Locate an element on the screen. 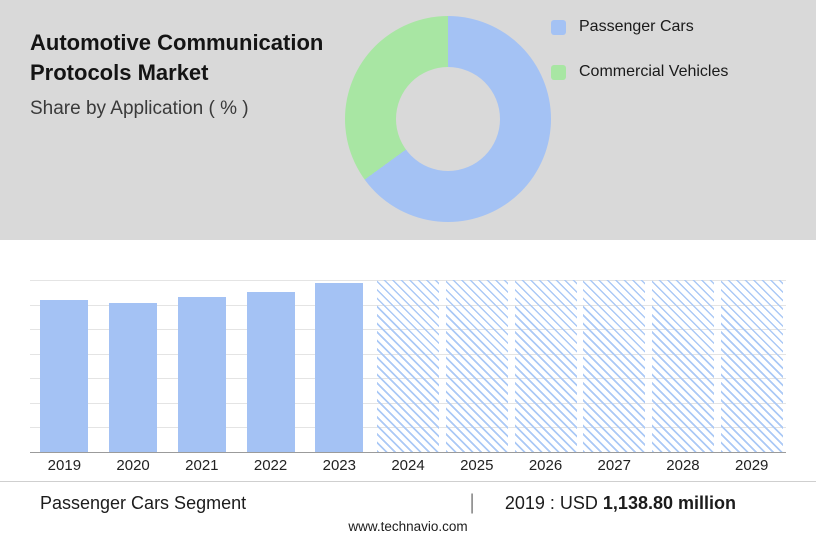 The image size is (816, 534). x-label-2027: 2027 is located at coordinates (614, 465).